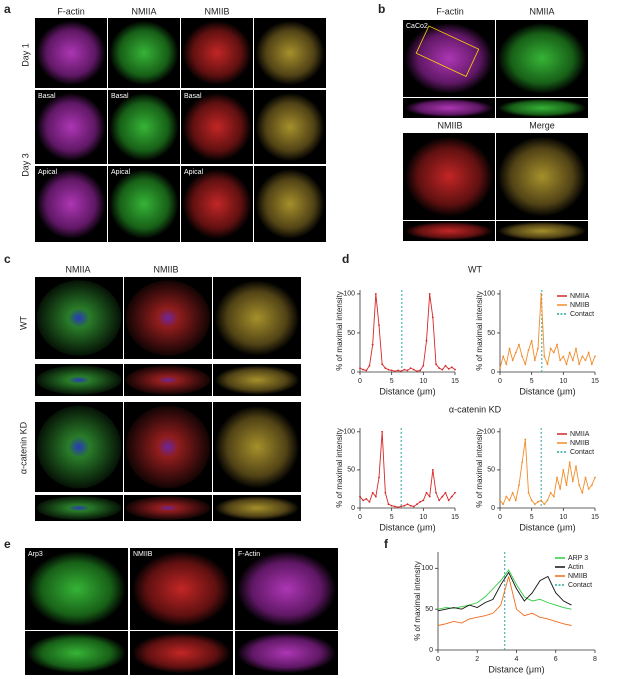 This screenshot has width=617, height=679. I want to click on x-tick-label: 4, so click(517, 659).